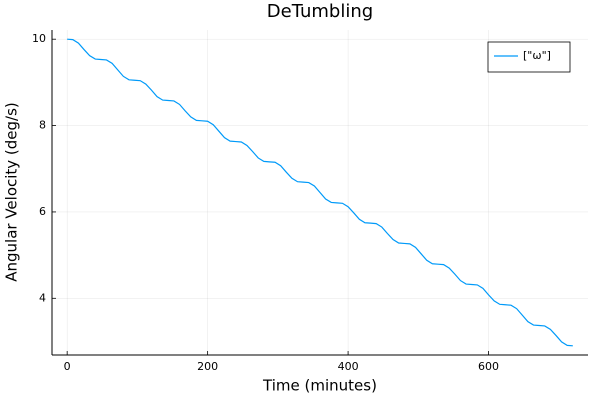 The width and height of the screenshot is (600, 400). Describe the element at coordinates (348, 366) in the screenshot. I see `x-tick-label: 400` at that location.